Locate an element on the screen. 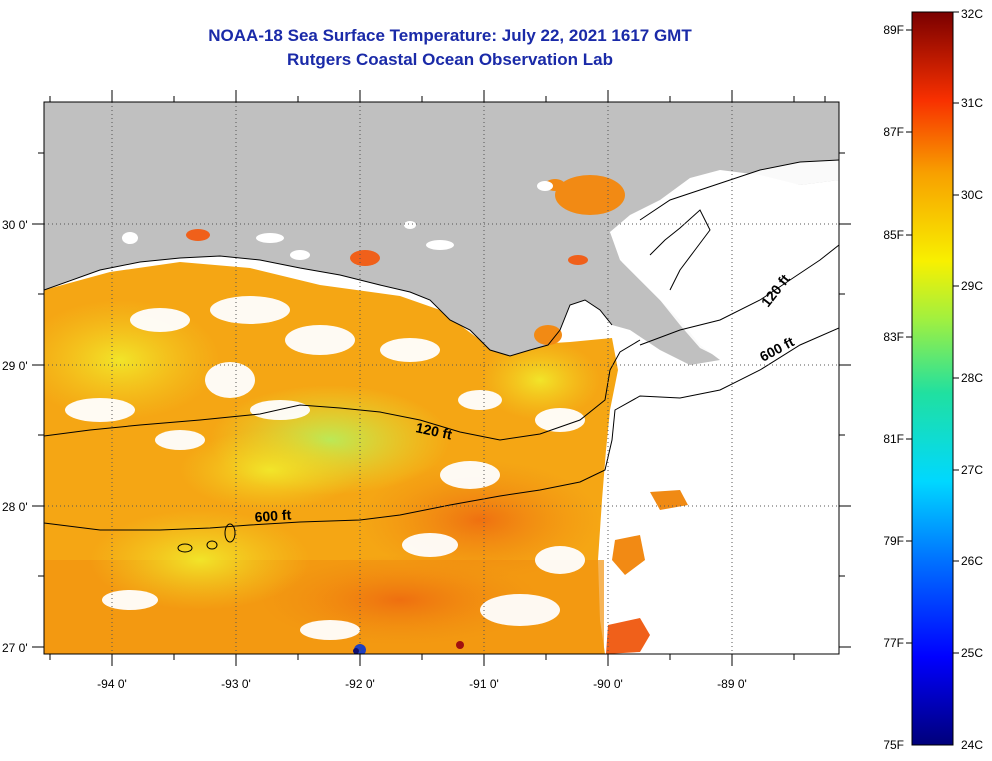 The height and width of the screenshot is (761, 992). colorbar-c-25: 25C is located at coordinates (972, 653).